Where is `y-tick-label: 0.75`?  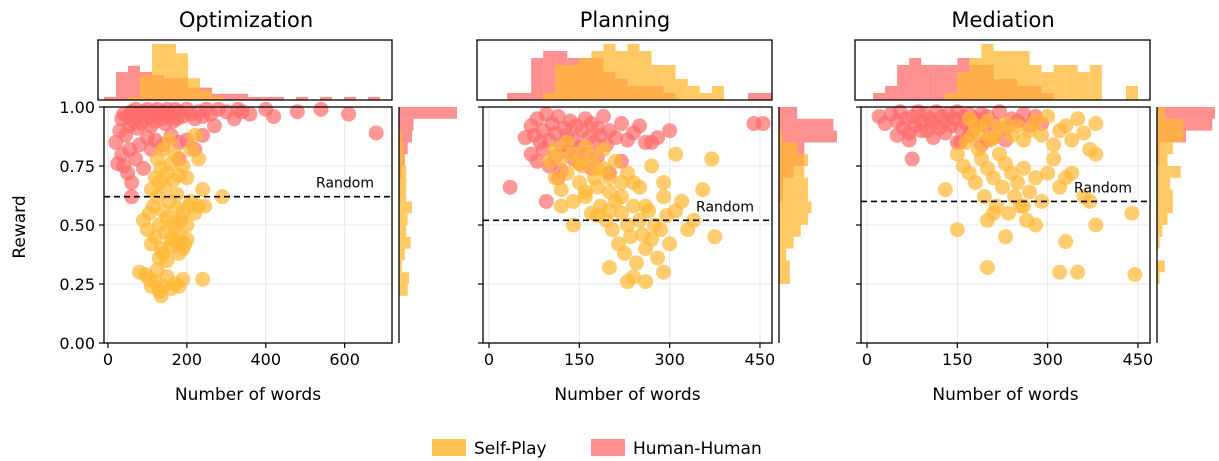
y-tick-label: 0.75 is located at coordinates (77, 166).